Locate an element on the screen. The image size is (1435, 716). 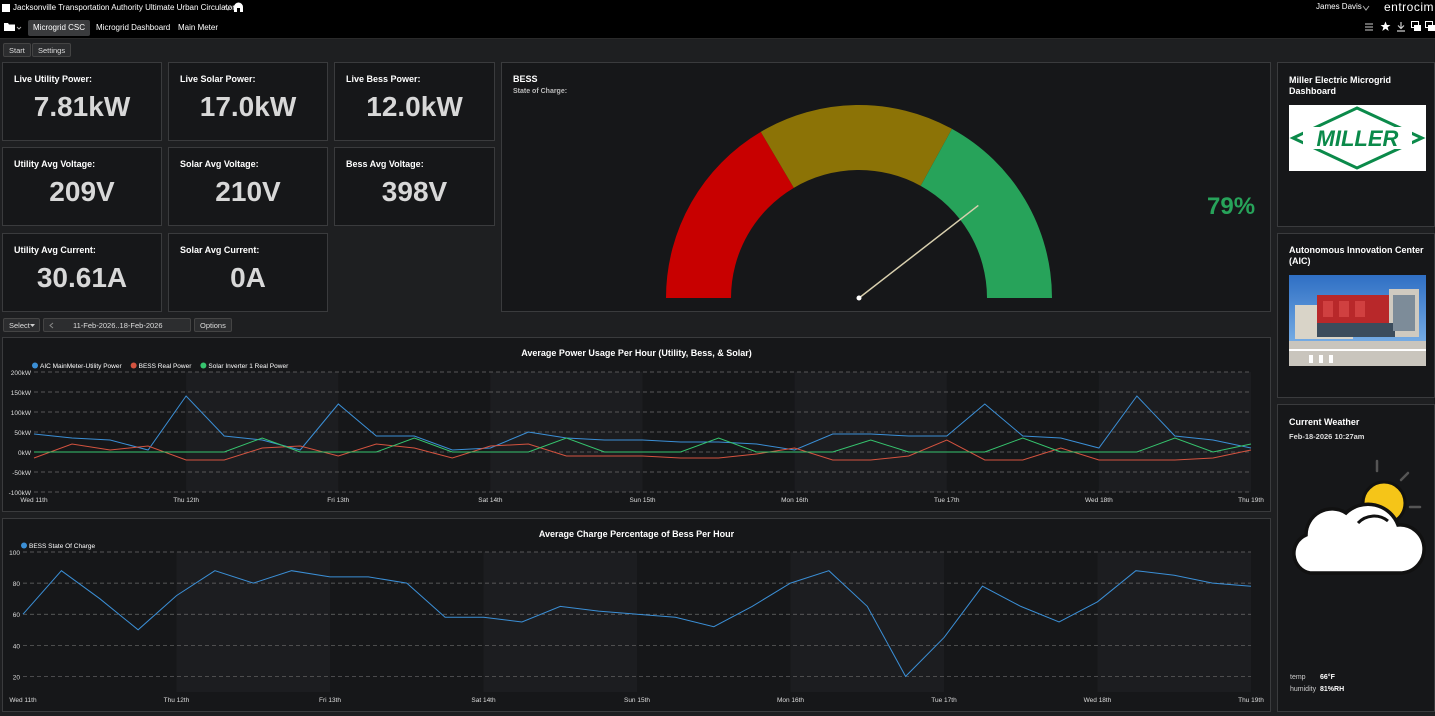
date-range-text: 11-Feb-2026..18-Feb-2026 is located at coordinates (118, 325).